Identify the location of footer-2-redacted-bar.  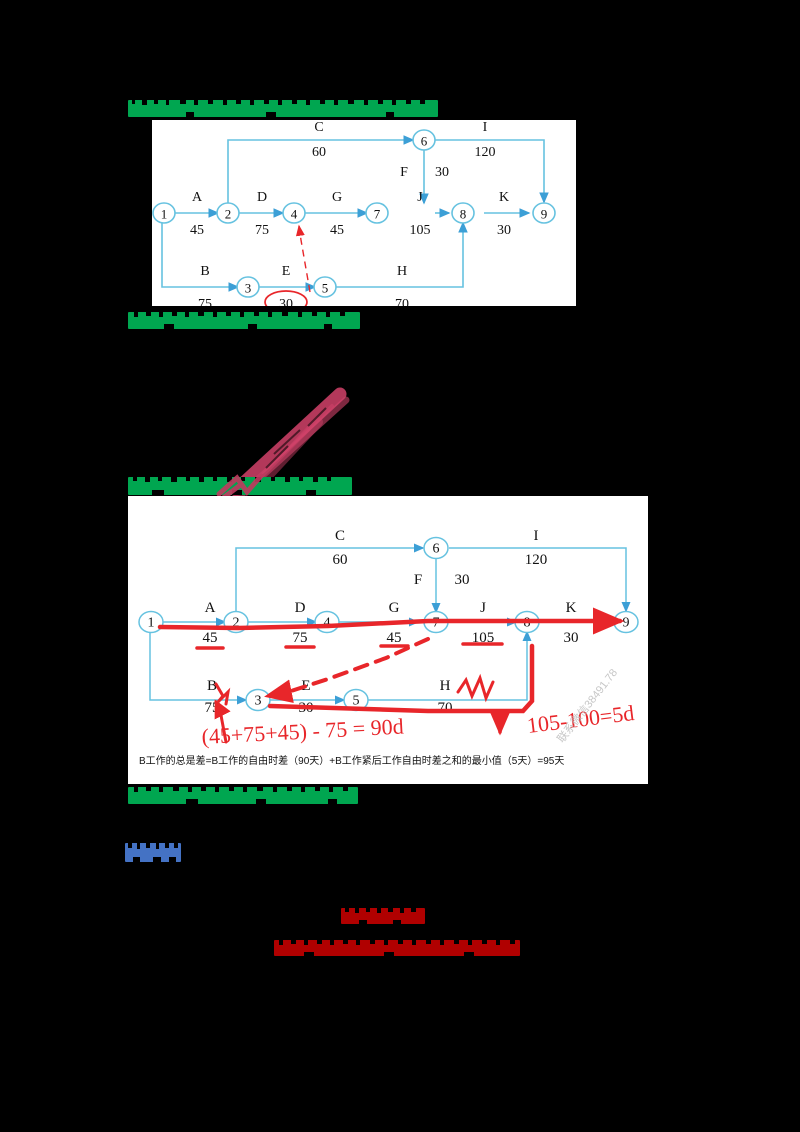
(397, 948).